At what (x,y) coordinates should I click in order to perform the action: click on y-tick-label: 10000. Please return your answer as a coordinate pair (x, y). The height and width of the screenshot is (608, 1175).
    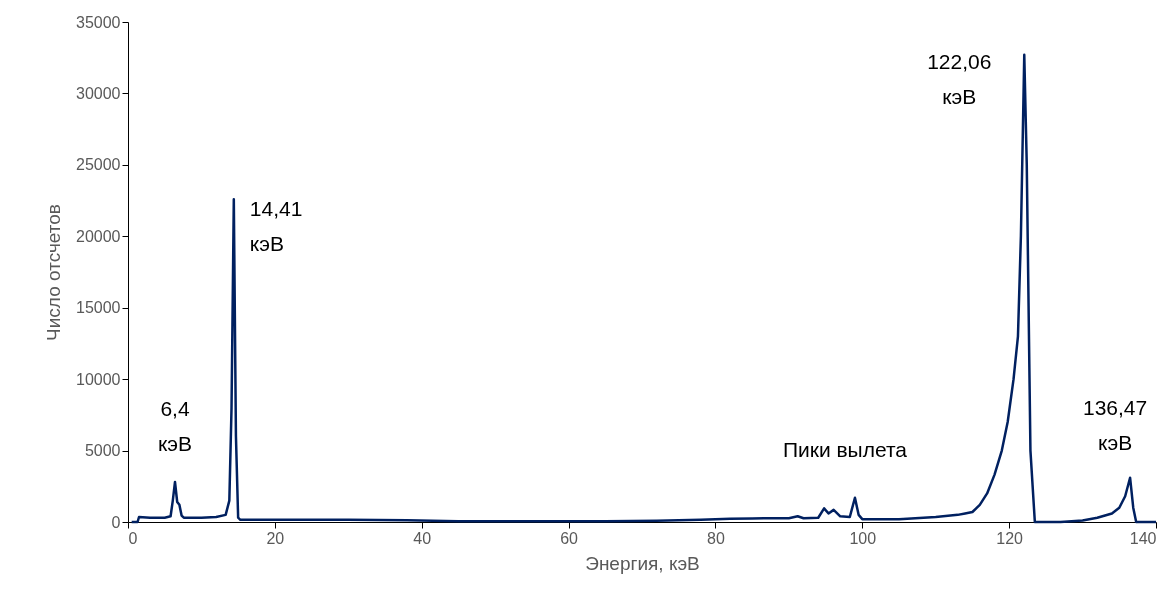
    Looking at the image, I should click on (98, 379).